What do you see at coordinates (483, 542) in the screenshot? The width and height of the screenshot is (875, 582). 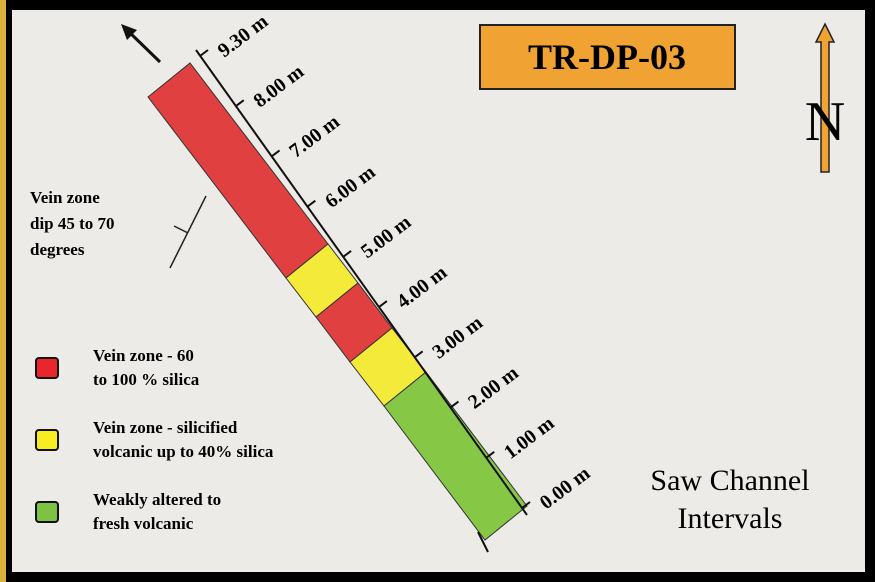 I see `scale-end` at bounding box center [483, 542].